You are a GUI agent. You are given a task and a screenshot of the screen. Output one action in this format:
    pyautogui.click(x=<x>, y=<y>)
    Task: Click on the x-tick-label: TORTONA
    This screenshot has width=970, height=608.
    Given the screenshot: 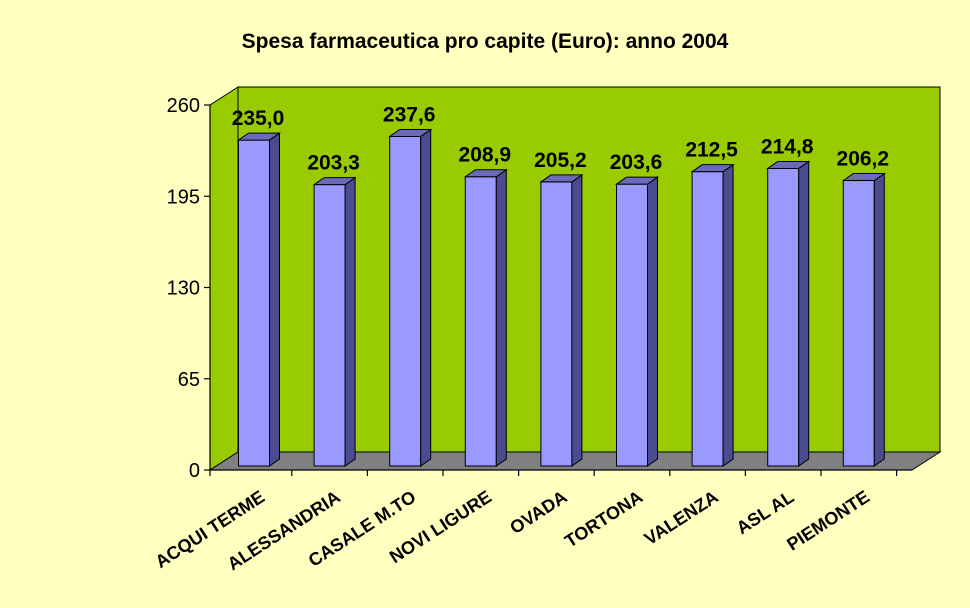 What is the action you would take?
    pyautogui.click(x=603, y=519)
    